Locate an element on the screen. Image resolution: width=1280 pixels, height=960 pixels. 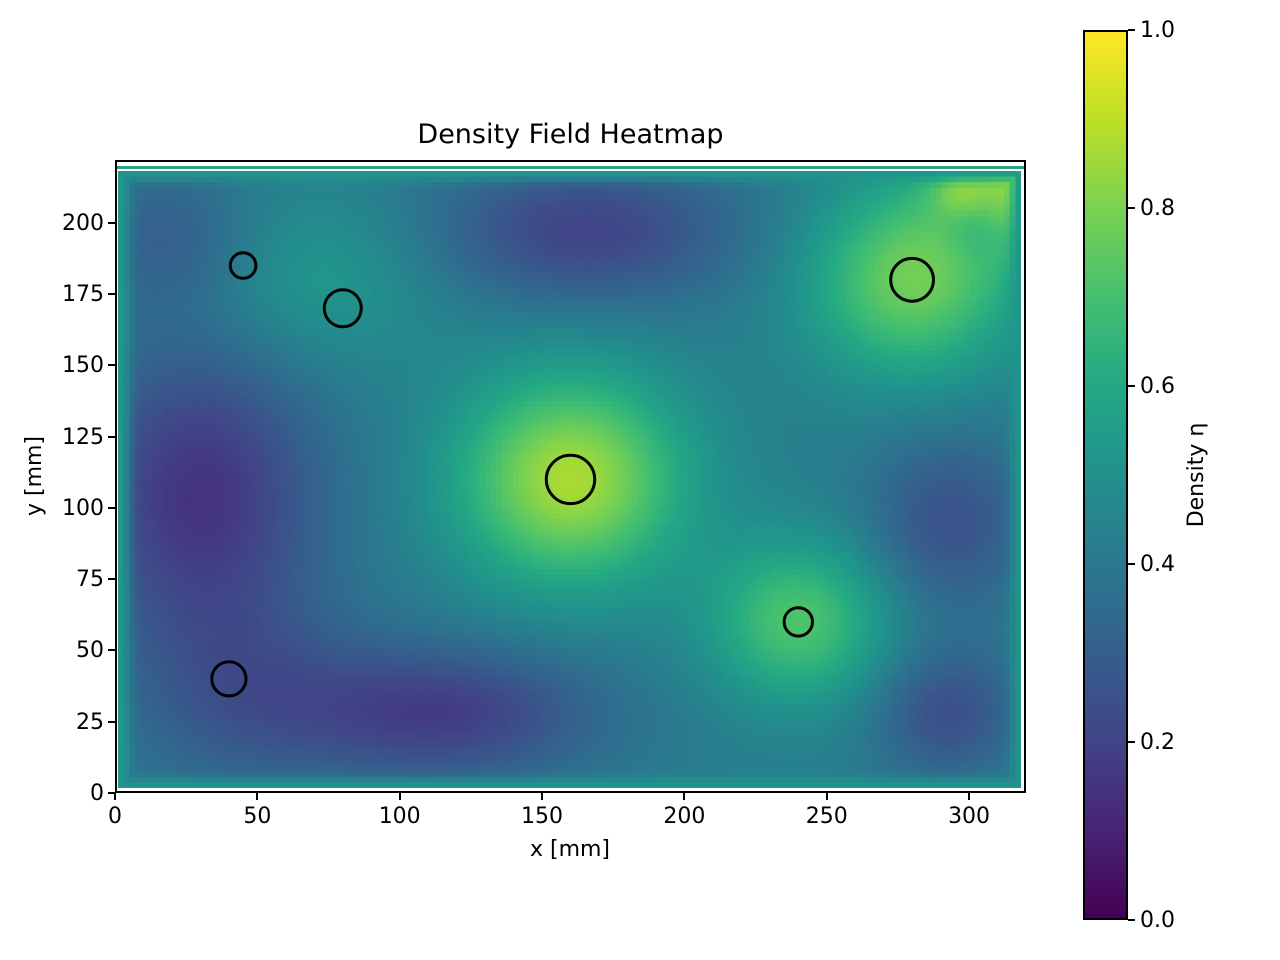
y-axis-label: y [mm] is located at coordinates (34, 476).